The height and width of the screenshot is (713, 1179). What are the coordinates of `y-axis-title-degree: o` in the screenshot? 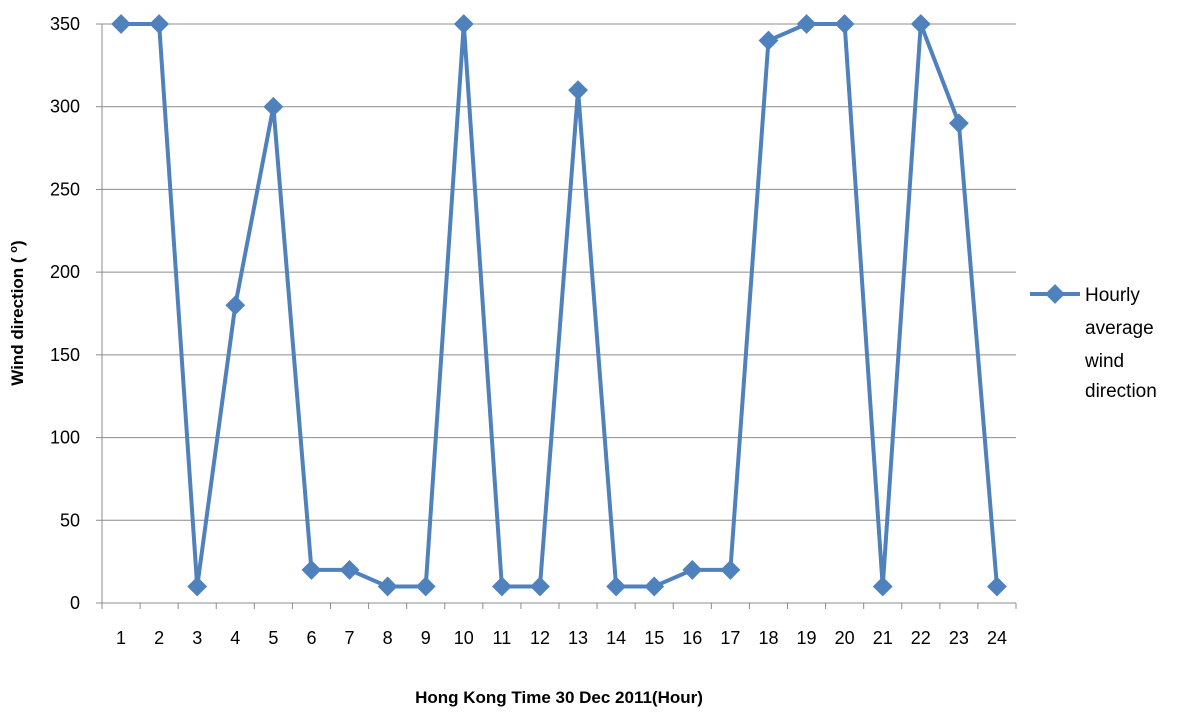 It's located at (14, 249).